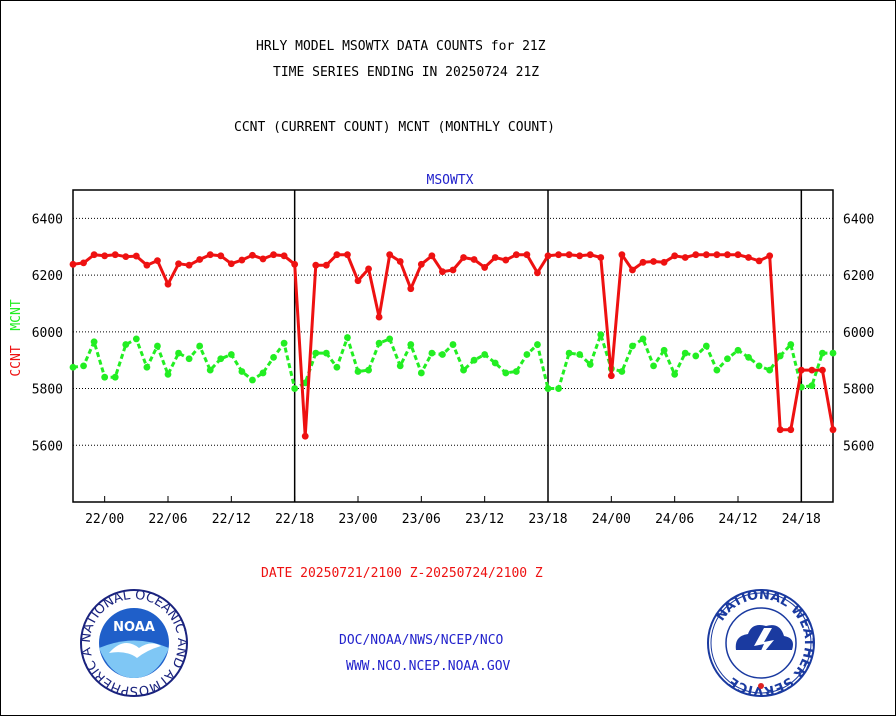 The height and width of the screenshot is (716, 896). Describe the element at coordinates (428, 666) in the screenshot. I see `website-link: WWW.NCO.NCEP.NOAA.GOV` at that location.